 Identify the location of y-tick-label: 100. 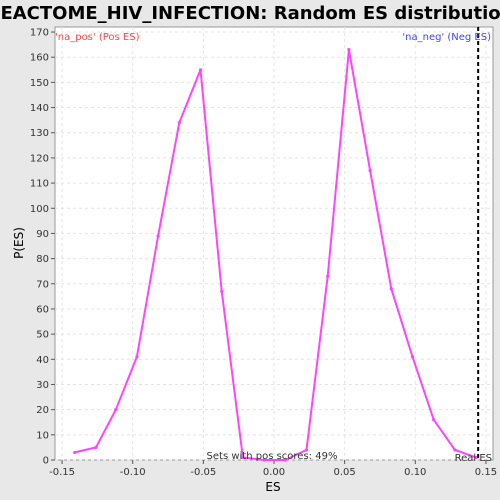
(39, 209).